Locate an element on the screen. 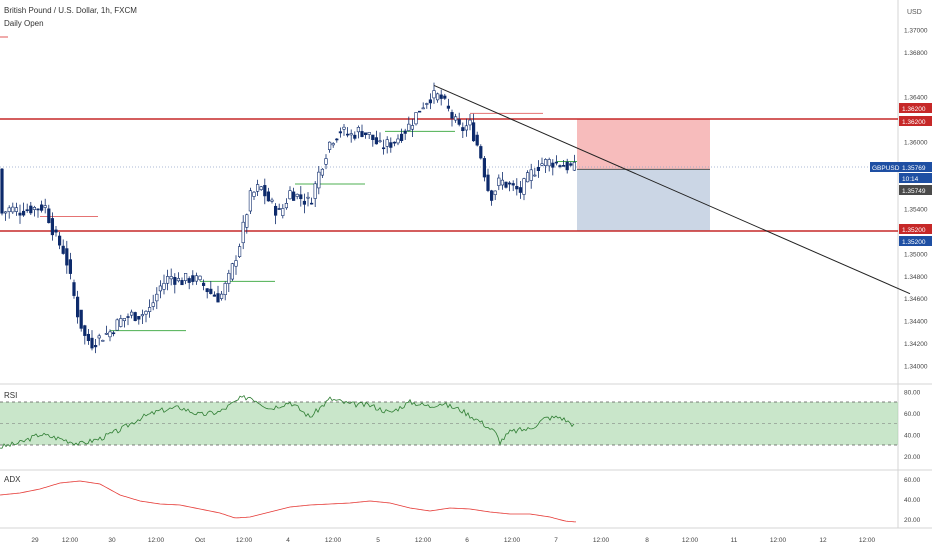 This screenshot has width=932, height=555. indicator-daily-open-label: Daily Open is located at coordinates (24, 23).